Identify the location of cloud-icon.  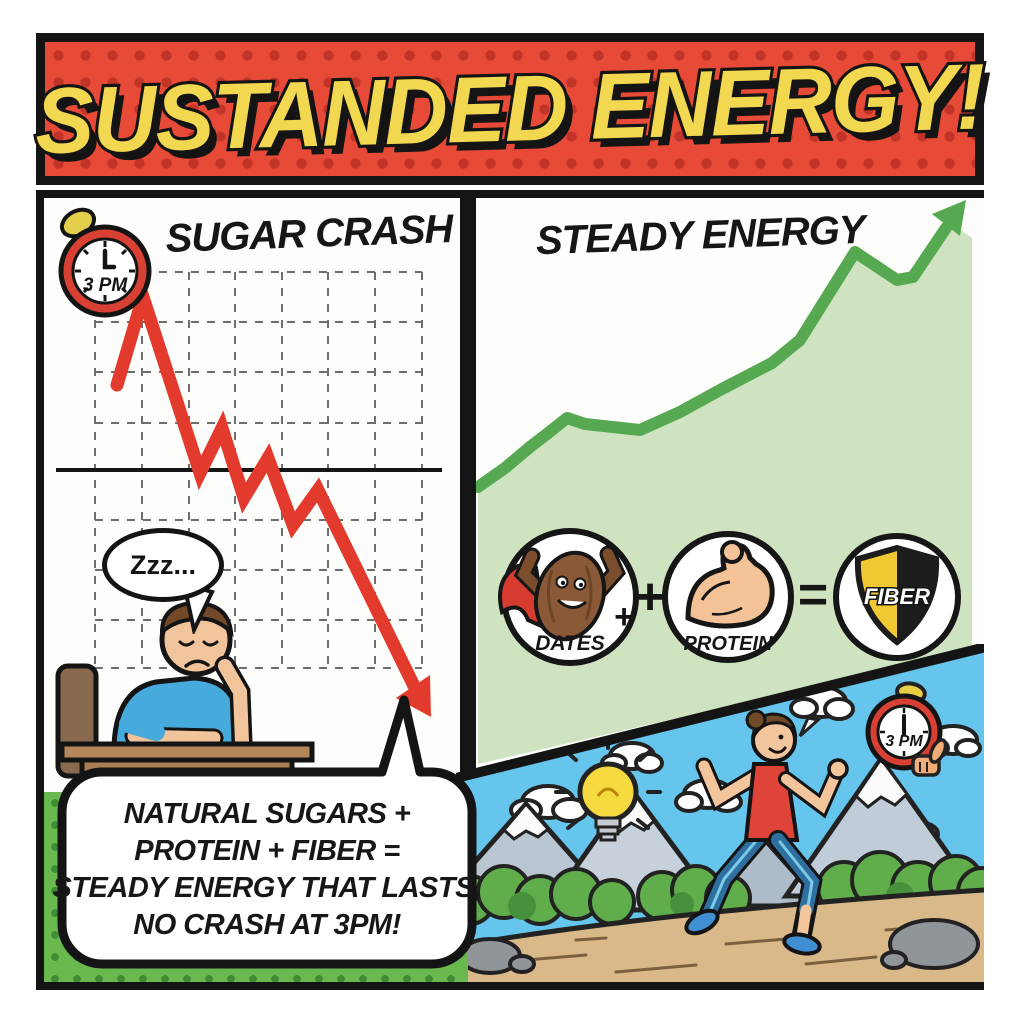
(745, 787).